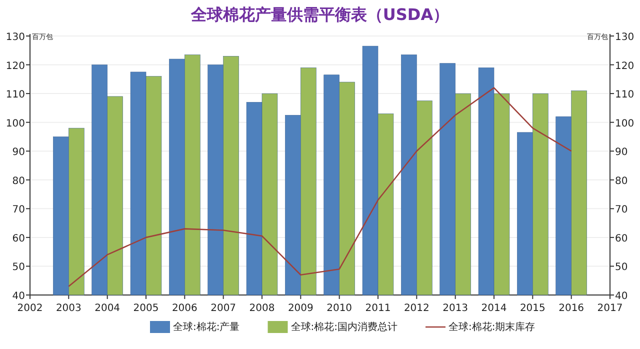  What do you see at coordinates (320, 14) in the screenshot?
I see `chart-title: 全球棉花产量供需平衡表（USDA）` at bounding box center [320, 14].